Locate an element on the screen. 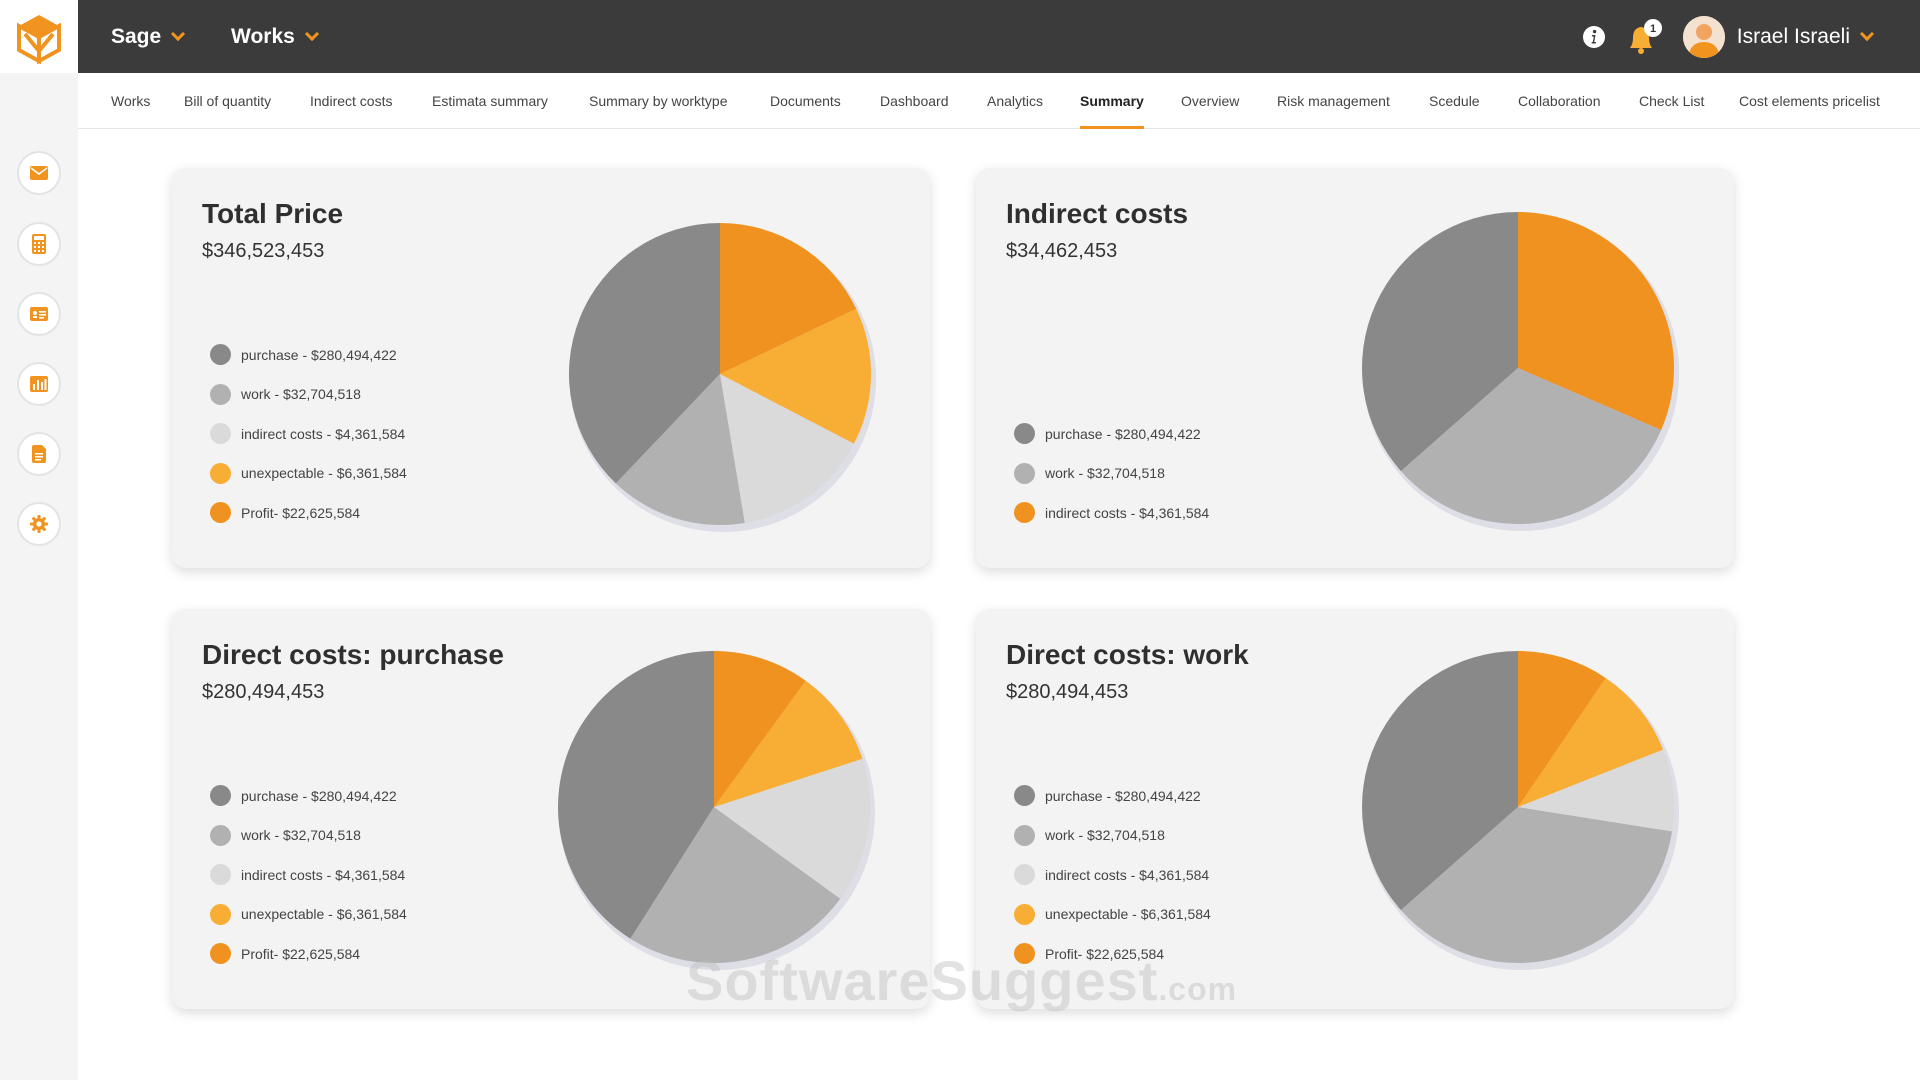  tab-summary-by-worktype: Summary by worktype is located at coordinates (658, 101).